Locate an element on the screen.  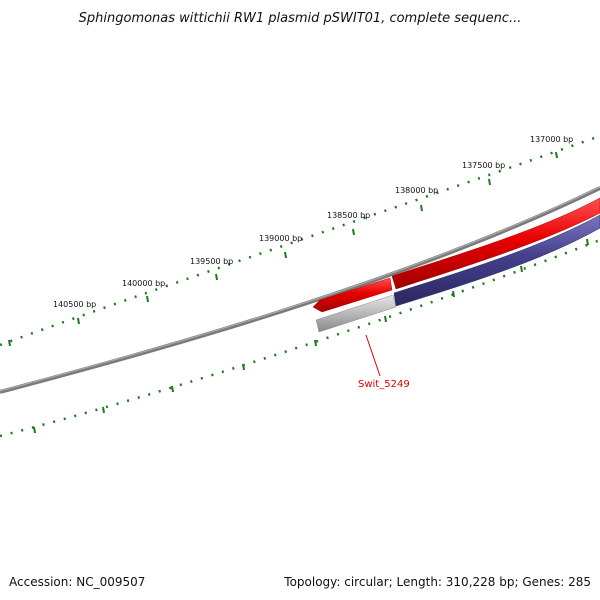
tick-label: 140000 bp is located at coordinates (143, 283).